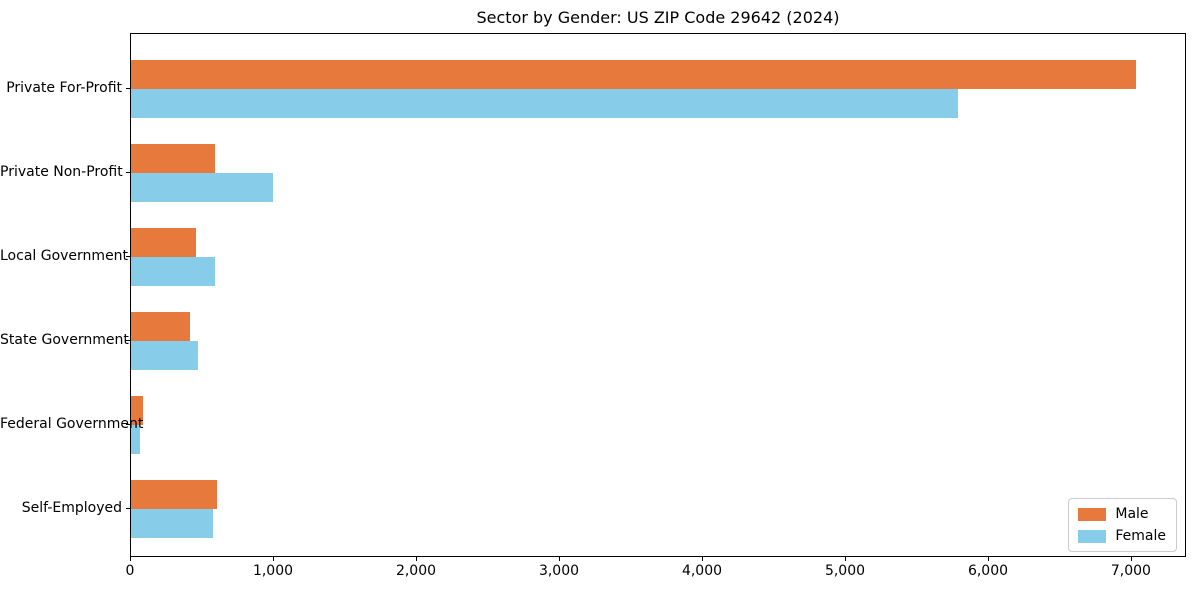 The width and height of the screenshot is (1200, 600). What do you see at coordinates (164, 355) in the screenshot?
I see `bar-female-state-government` at bounding box center [164, 355].